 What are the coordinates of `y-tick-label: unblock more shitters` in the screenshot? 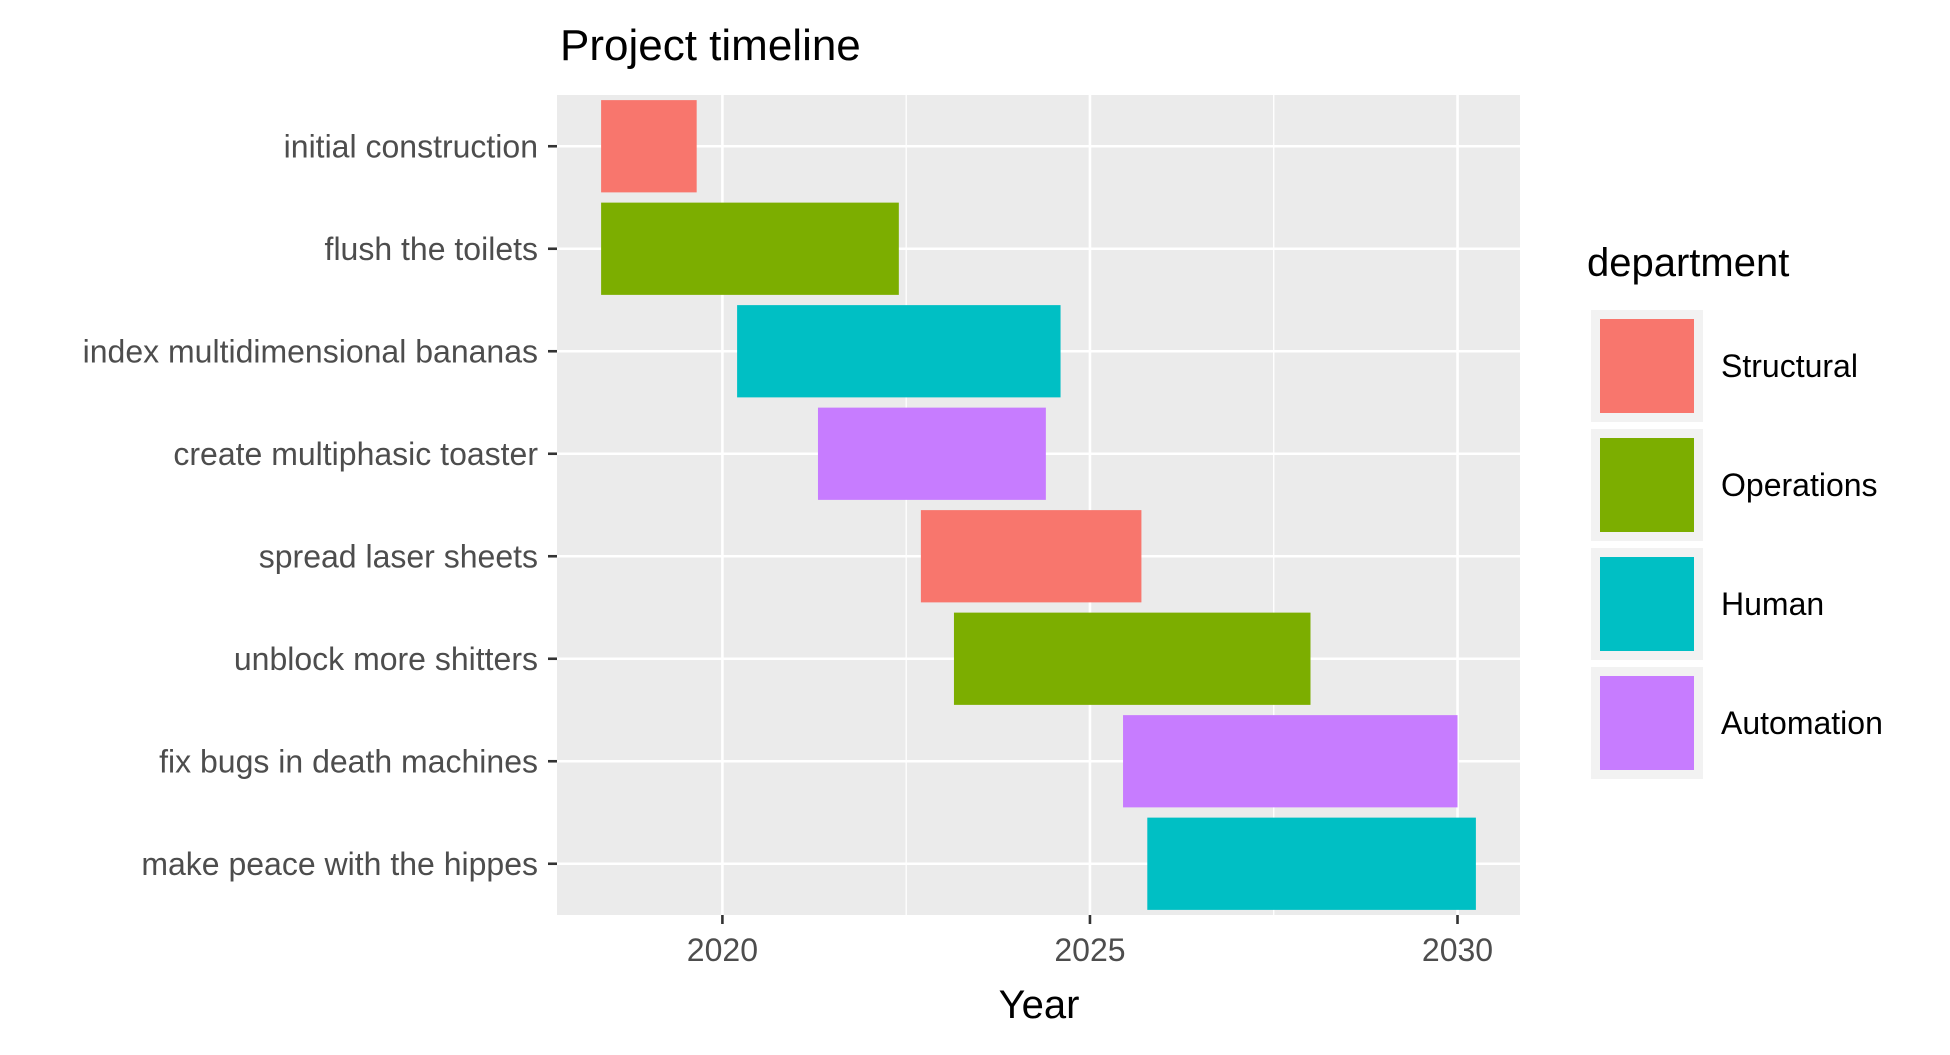 It's located at (386, 659).